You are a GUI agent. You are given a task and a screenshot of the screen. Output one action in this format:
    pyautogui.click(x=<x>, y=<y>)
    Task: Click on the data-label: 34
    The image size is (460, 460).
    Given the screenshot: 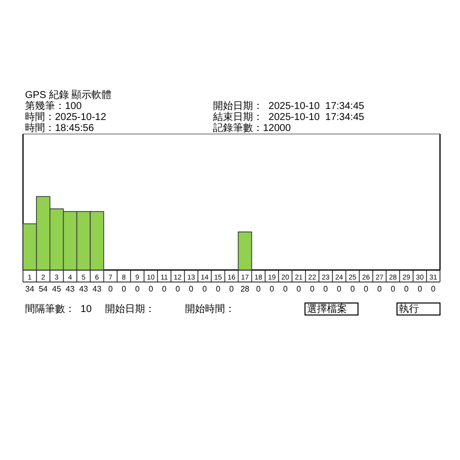 What is the action you would take?
    pyautogui.click(x=30, y=289)
    